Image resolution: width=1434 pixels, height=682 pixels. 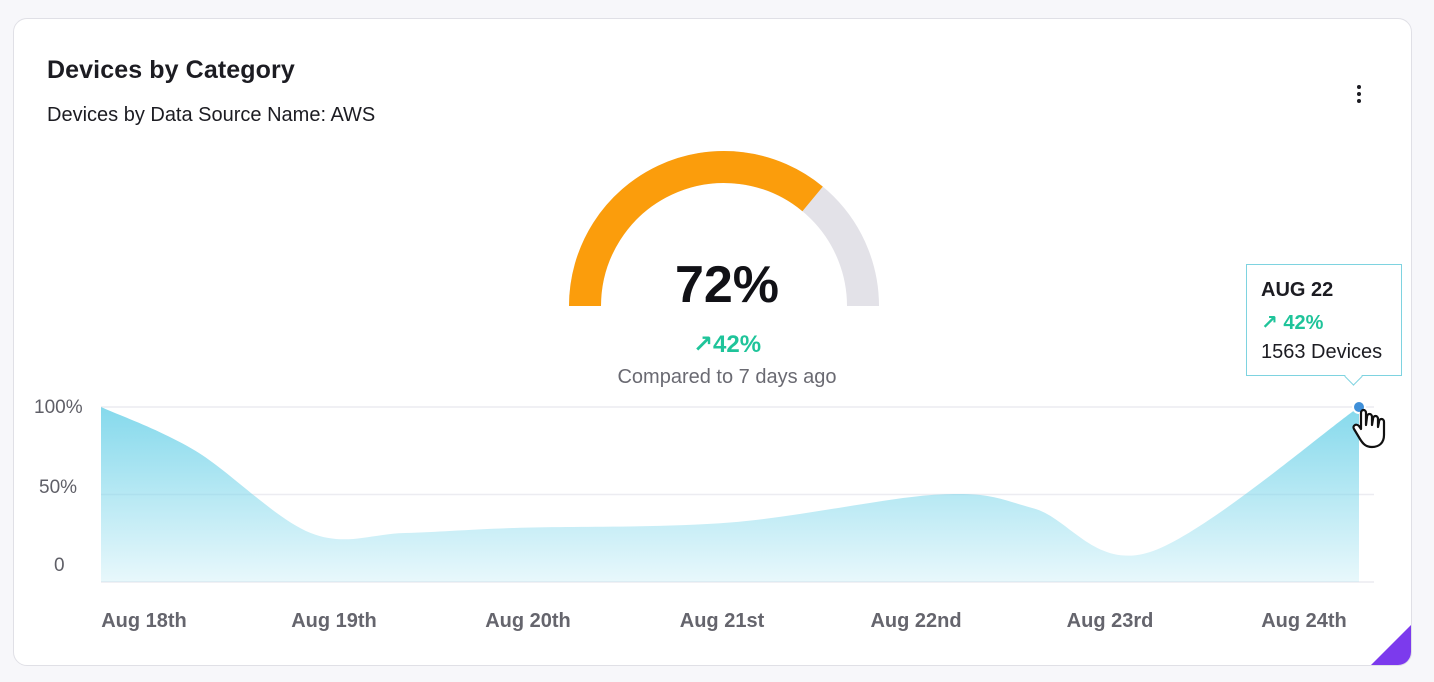 What do you see at coordinates (1110, 621) in the screenshot?
I see `x-tick-label: Aug 23rd` at bounding box center [1110, 621].